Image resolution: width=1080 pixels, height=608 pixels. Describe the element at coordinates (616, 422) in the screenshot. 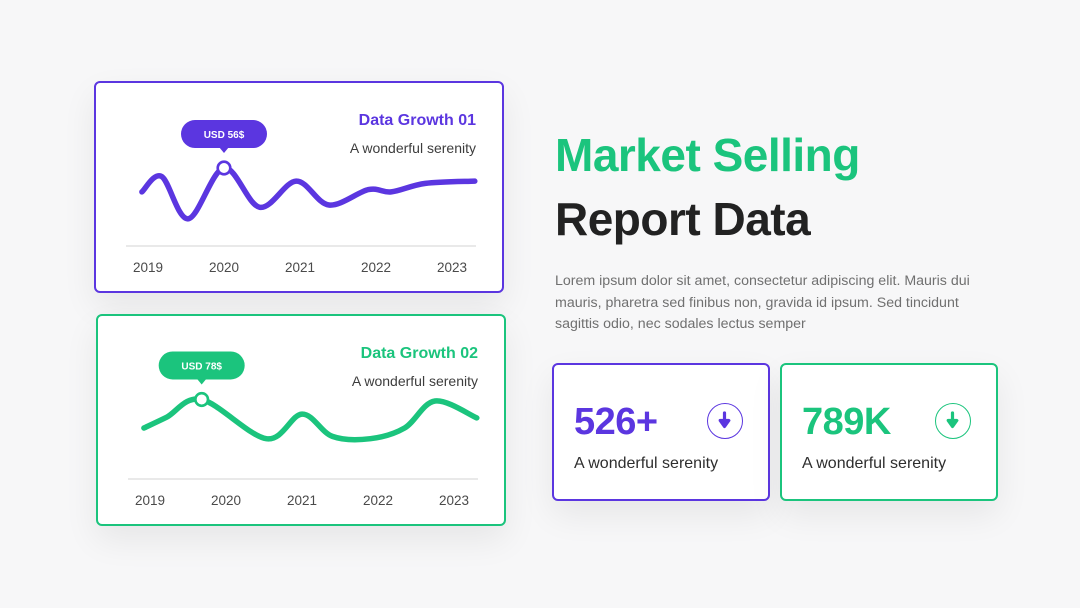

I see `stat-value: 526+` at that location.